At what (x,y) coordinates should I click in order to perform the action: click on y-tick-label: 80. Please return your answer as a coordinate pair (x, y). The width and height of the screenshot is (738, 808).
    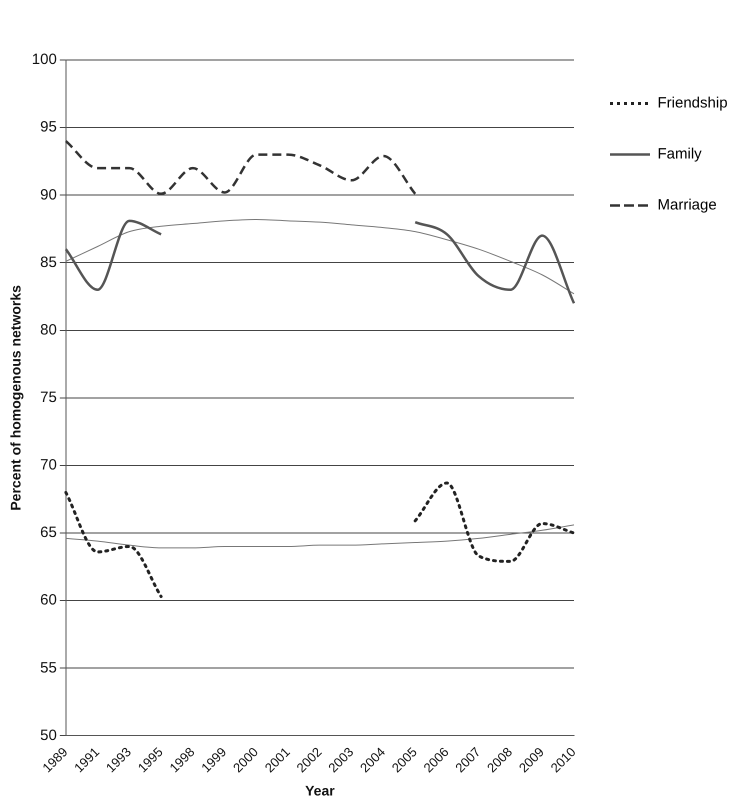
    Looking at the image, I should click on (48, 329).